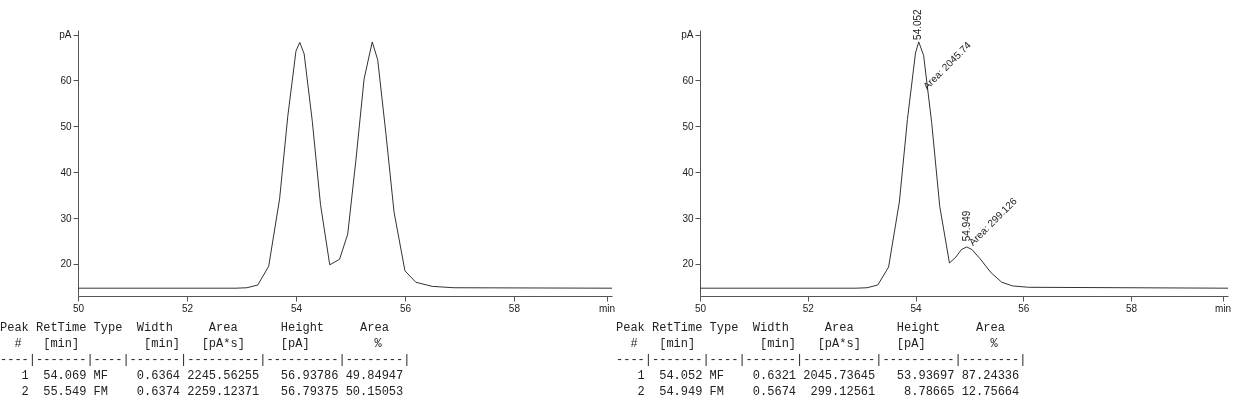 The width and height of the screenshot is (1233, 418). Describe the element at coordinates (212, 392) in the screenshot. I see `text: 2 55.549 FM 0.6374 2259.12371 56.79375 50.15053` at that location.